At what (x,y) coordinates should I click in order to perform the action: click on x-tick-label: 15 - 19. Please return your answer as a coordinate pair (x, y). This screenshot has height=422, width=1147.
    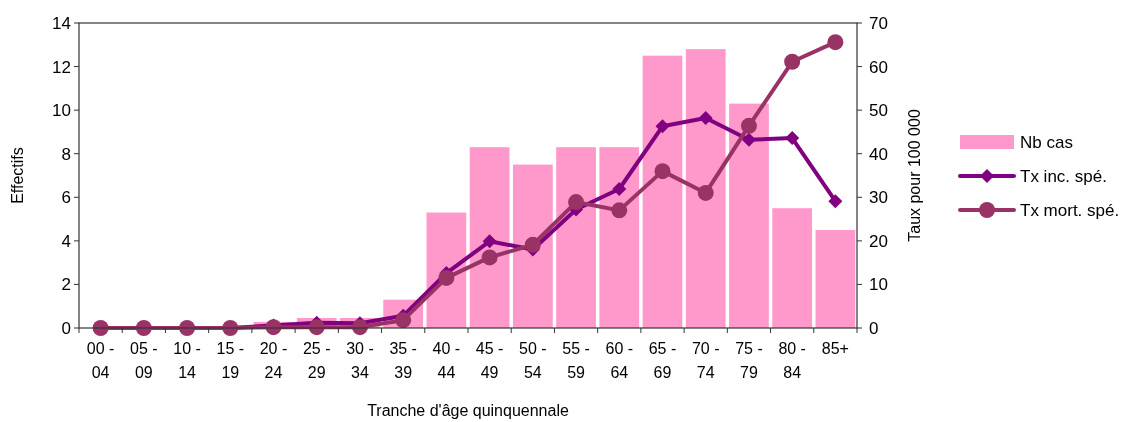
    Looking at the image, I should click on (230, 360).